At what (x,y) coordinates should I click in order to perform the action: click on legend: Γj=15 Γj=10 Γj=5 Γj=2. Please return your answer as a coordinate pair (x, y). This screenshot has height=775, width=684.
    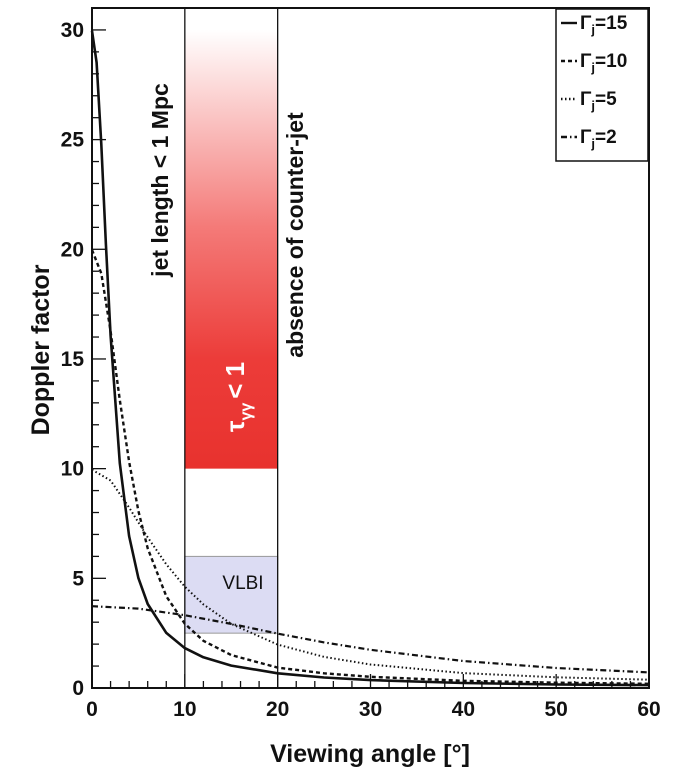
    Looking at the image, I should click on (602, 85).